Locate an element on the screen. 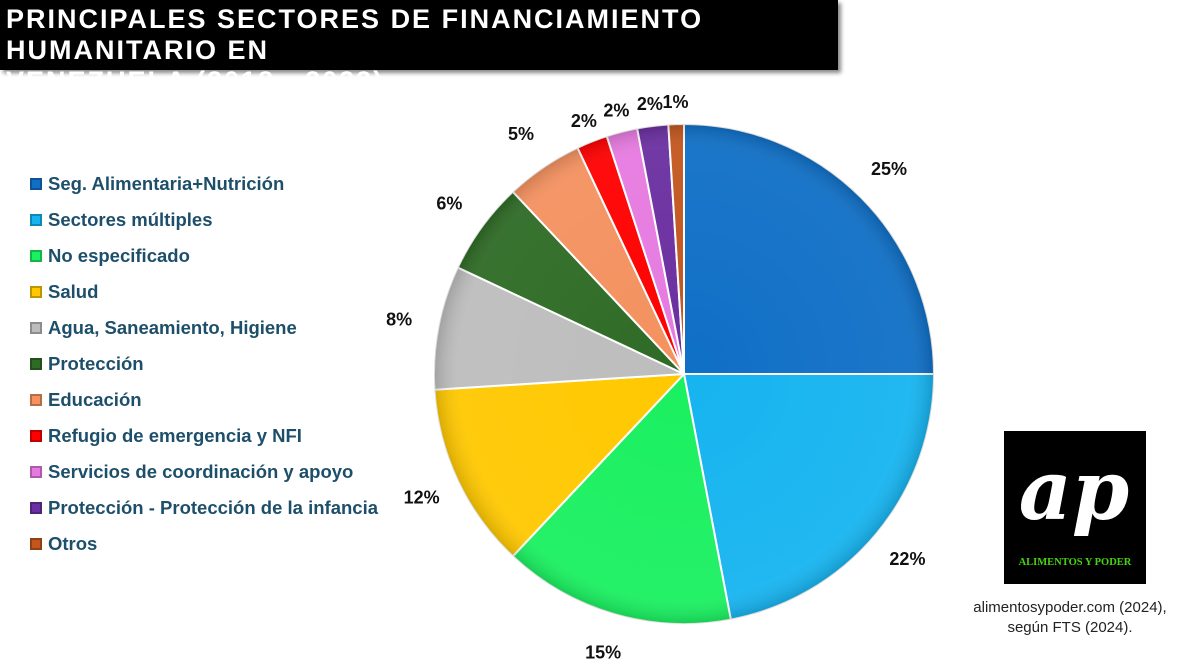 The image size is (1198, 661). legend-item: Servicios de coordinación y apoyo is located at coordinates (204, 472).